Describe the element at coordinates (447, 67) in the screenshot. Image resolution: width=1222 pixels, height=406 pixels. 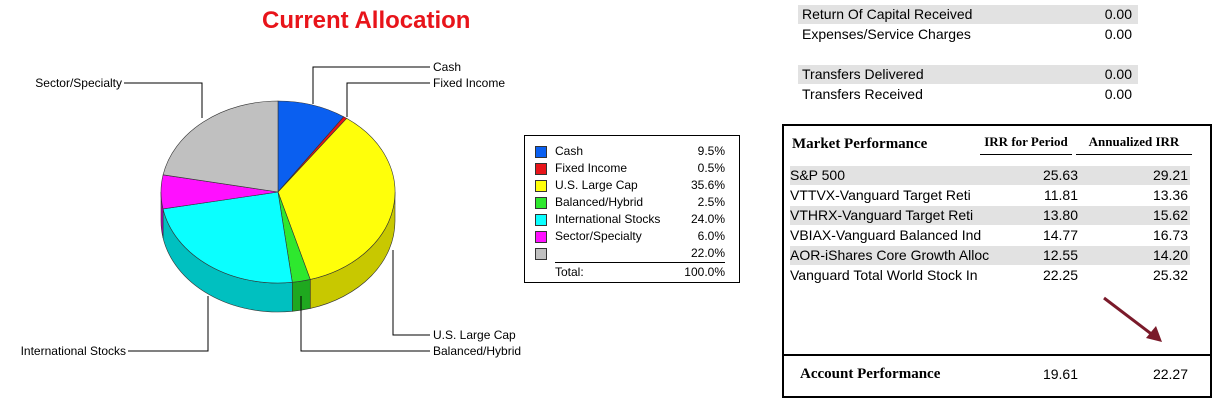
I see `callout-label-0: Cash` at that location.